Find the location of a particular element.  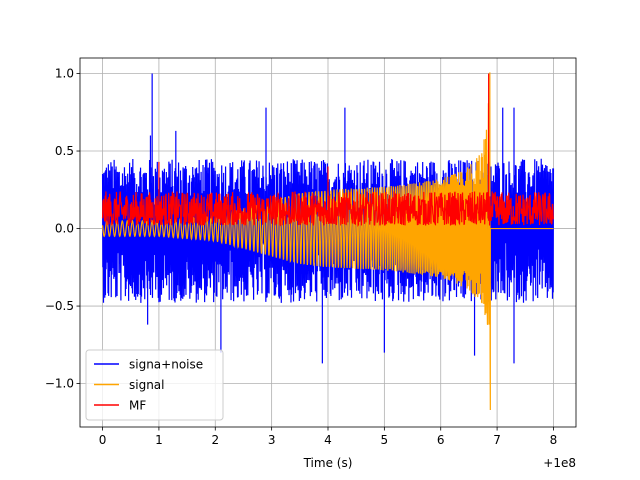

x-tick-label: 4 is located at coordinates (328, 440).